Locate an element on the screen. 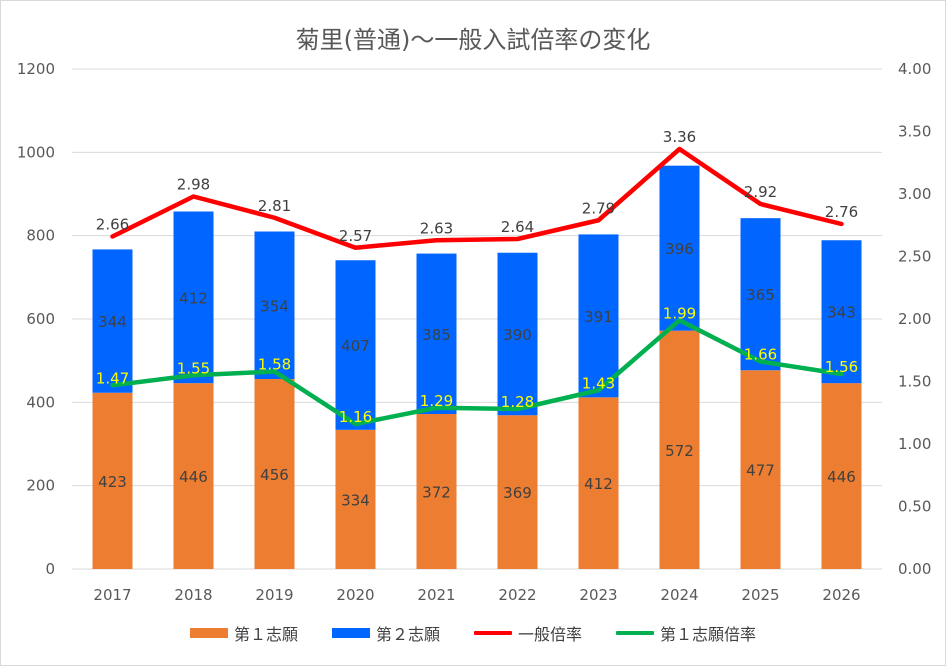 This screenshot has height=666, width=946. data-label-second-choice: 412 is located at coordinates (193, 298).